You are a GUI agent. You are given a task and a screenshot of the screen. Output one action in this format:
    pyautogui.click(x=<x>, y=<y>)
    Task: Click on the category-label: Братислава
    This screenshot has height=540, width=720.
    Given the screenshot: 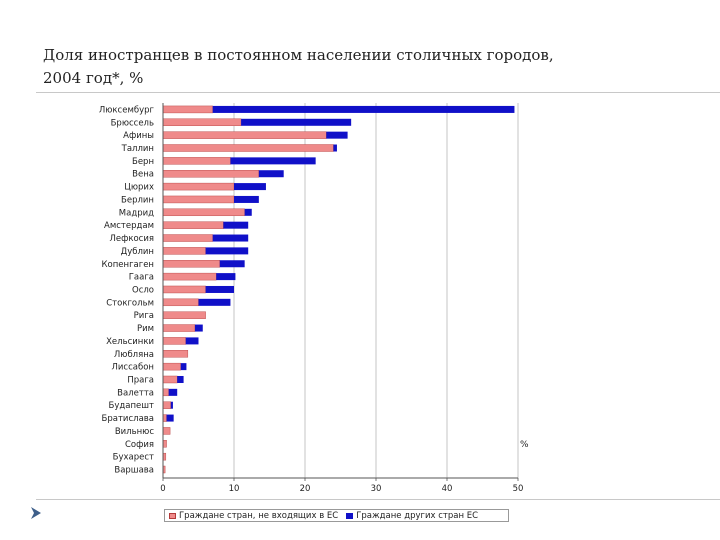 What is the action you would take?
    pyautogui.click(x=128, y=419)
    